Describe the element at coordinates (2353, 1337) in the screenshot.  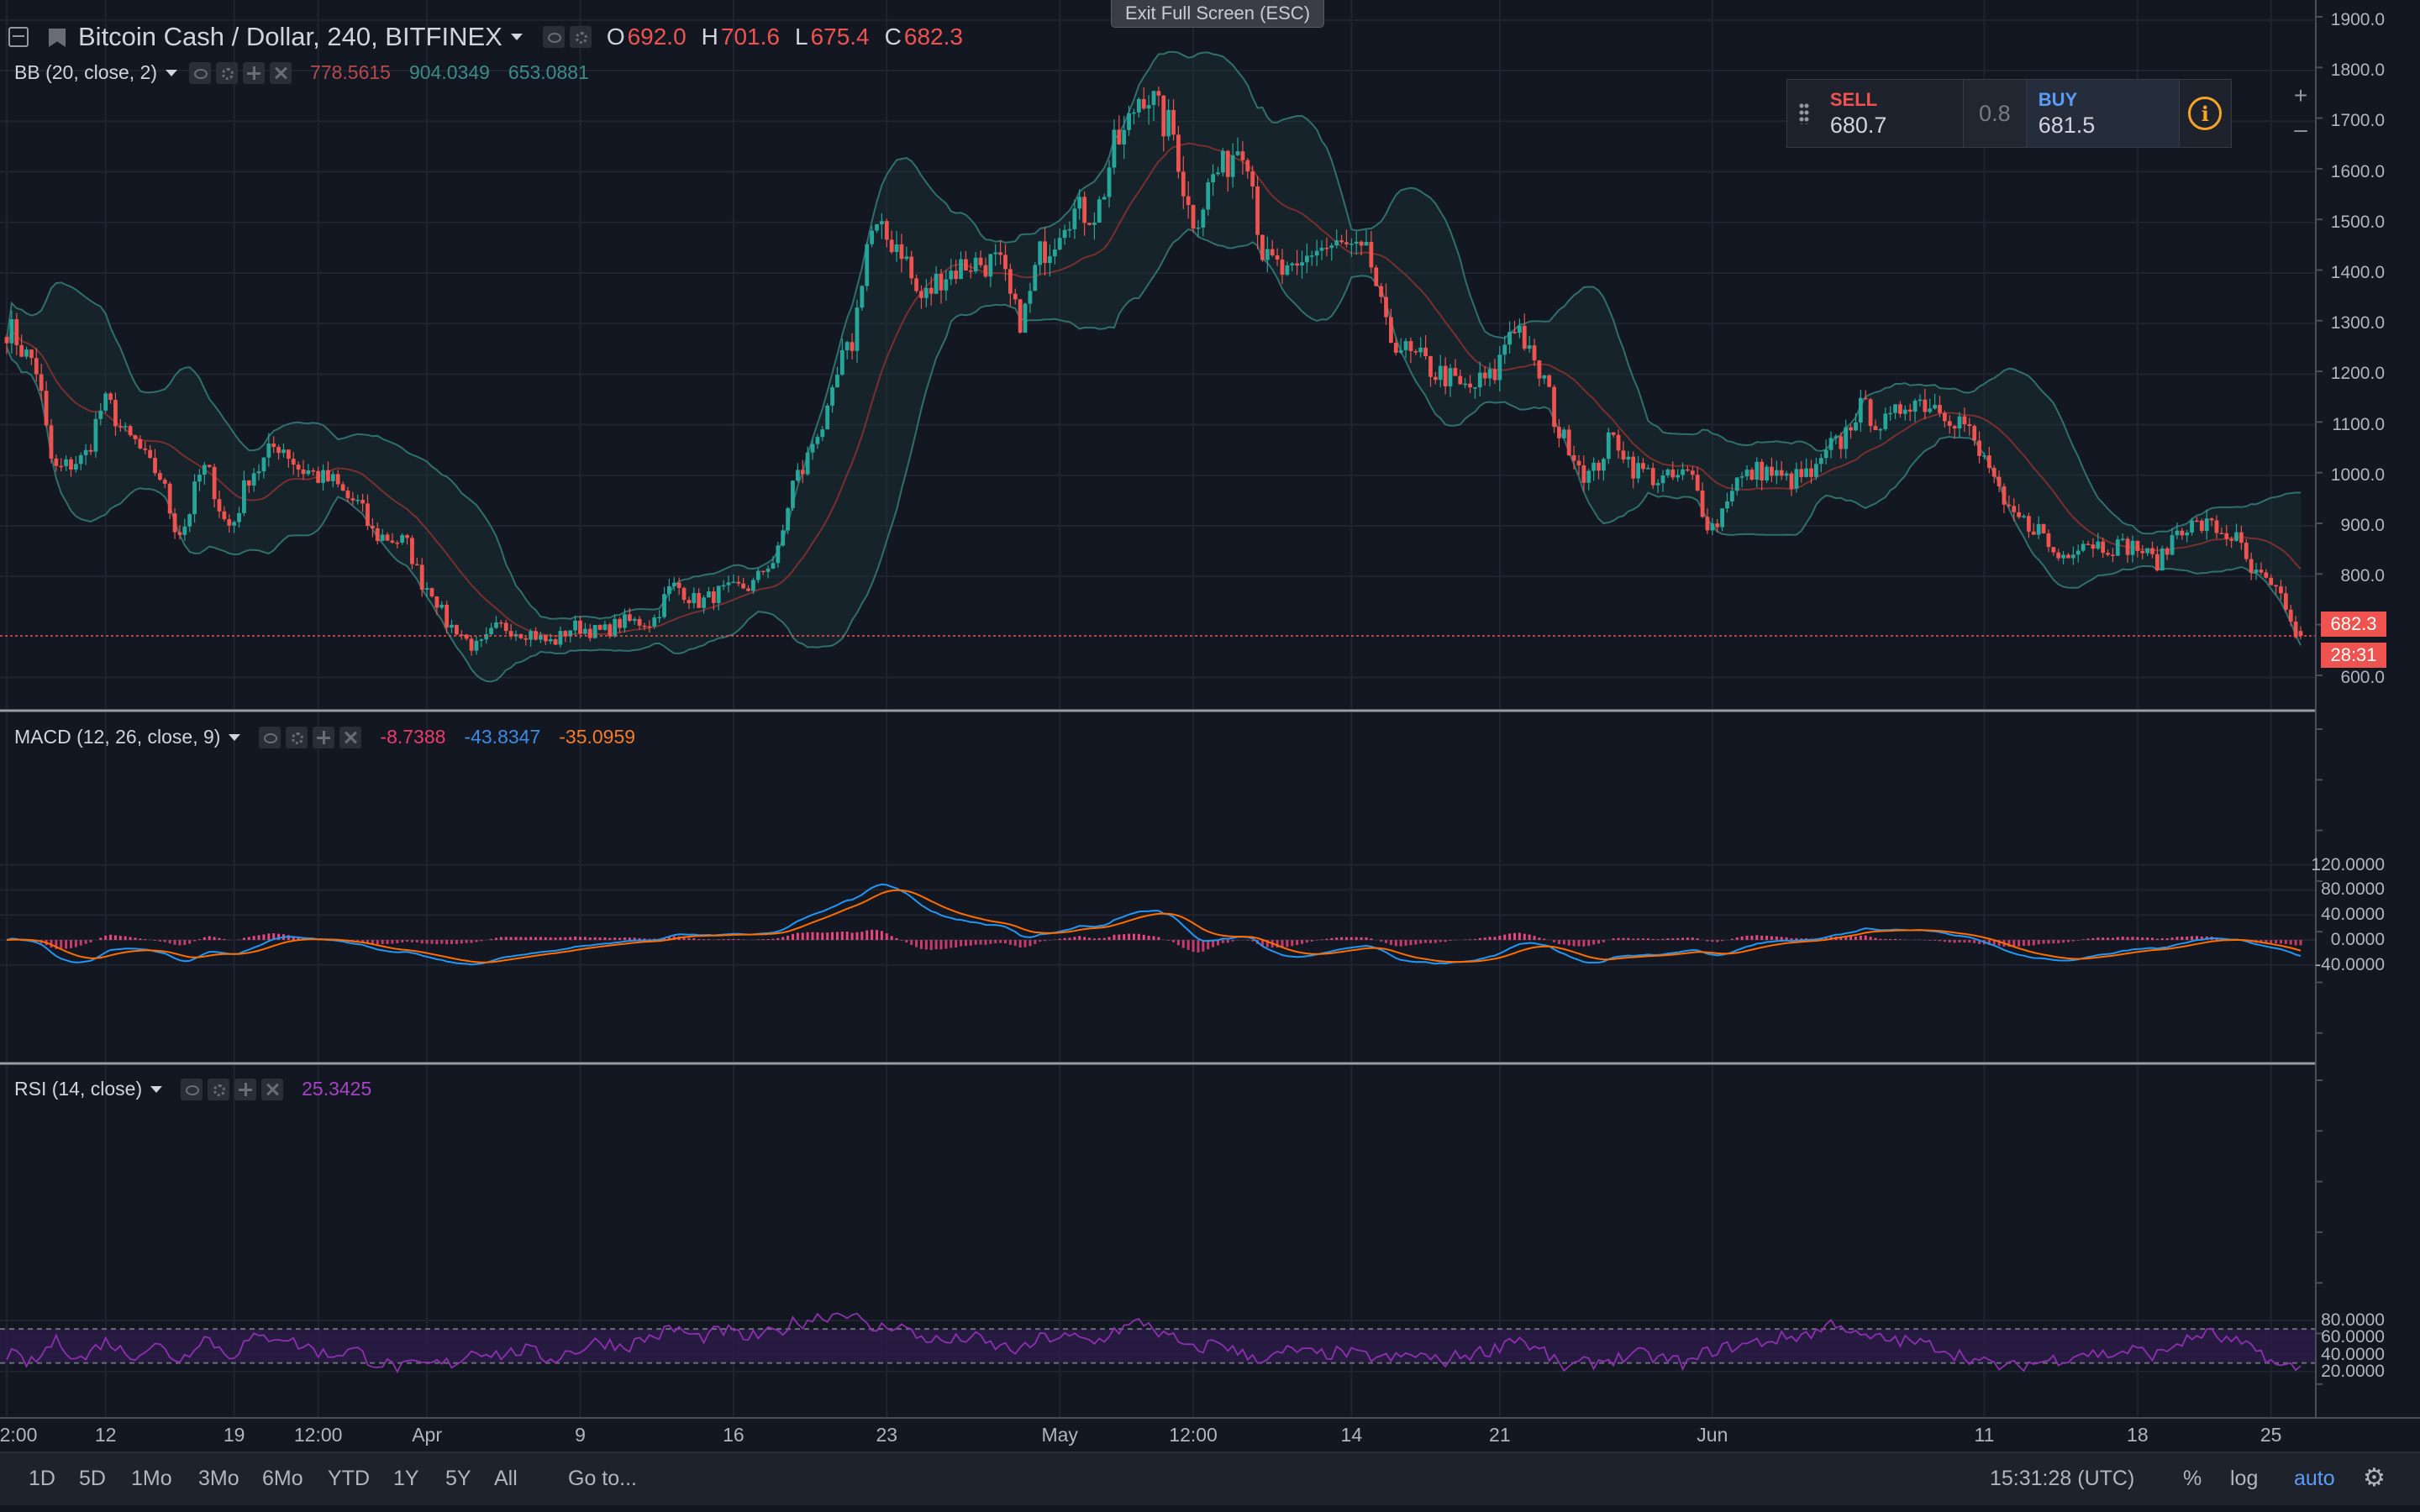
I see `rsi-axis-label: 60.0000` at that location.